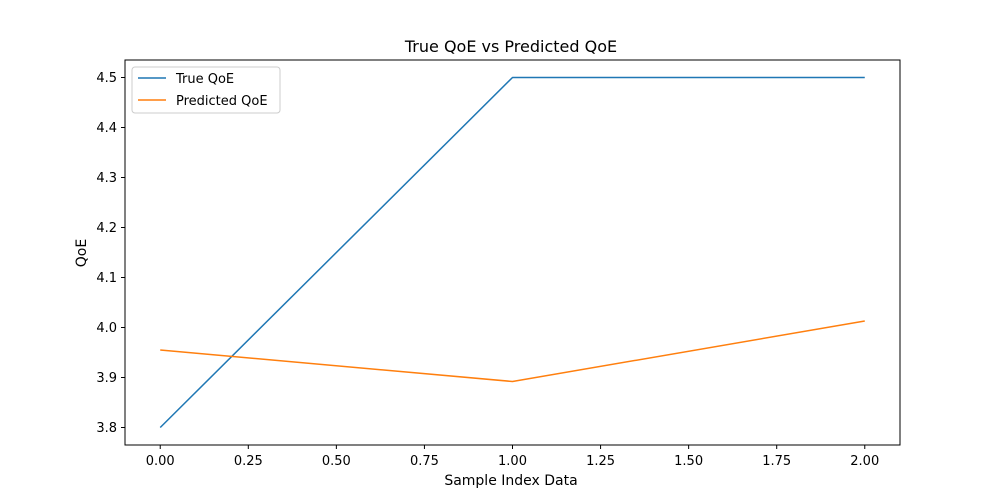 The image size is (1000, 500). What do you see at coordinates (160, 461) in the screenshot?
I see `x-tick-label: 0.00` at bounding box center [160, 461].